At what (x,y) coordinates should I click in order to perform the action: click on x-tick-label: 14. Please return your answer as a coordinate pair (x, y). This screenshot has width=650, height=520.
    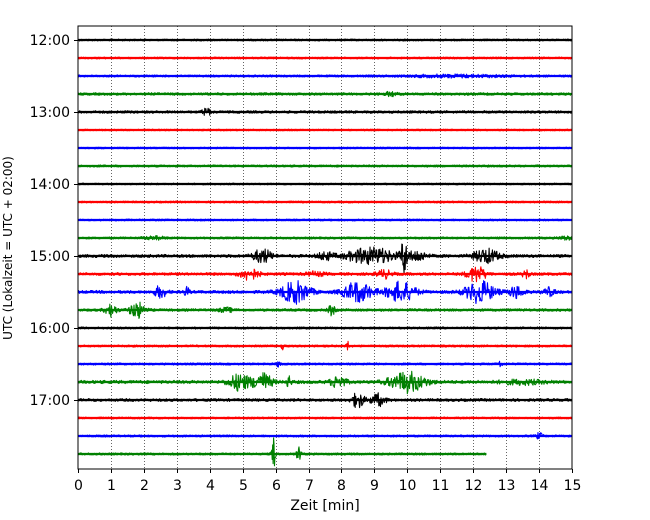
    Looking at the image, I should click on (540, 486).